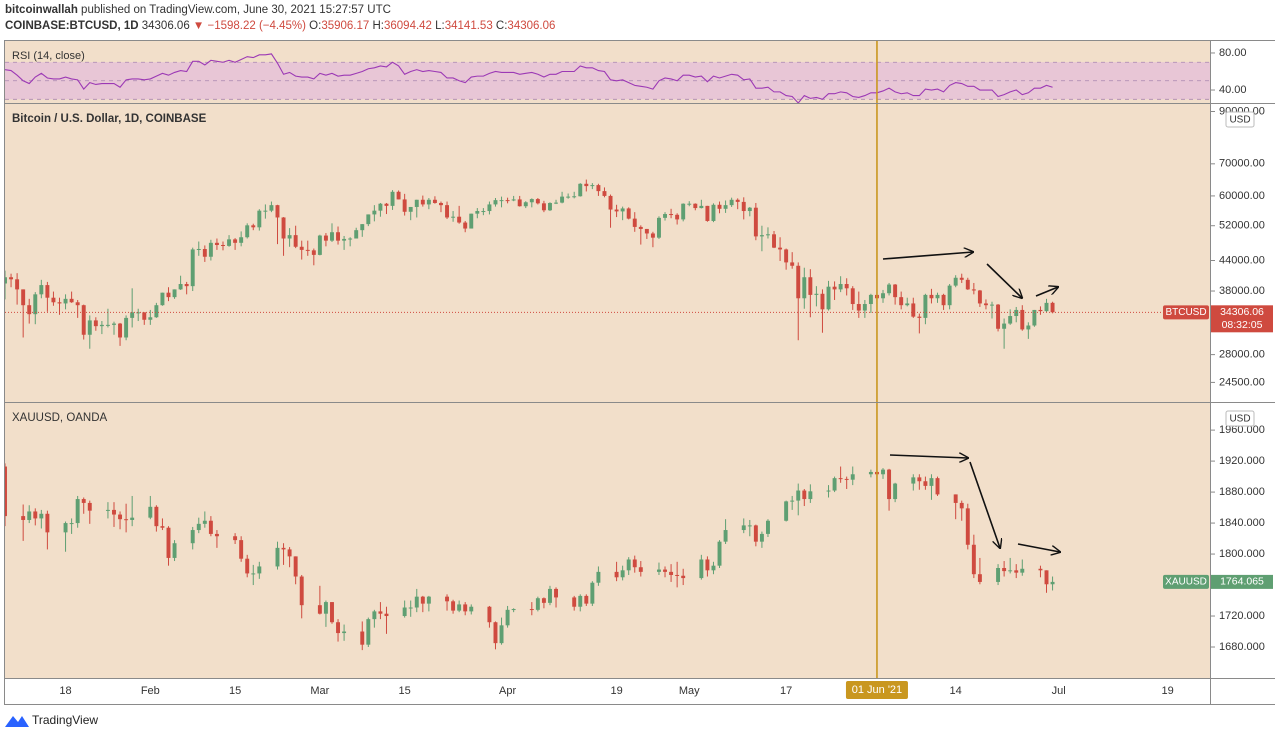 Image resolution: width=1275 pixels, height=733 pixels. Describe the element at coordinates (956, 691) in the screenshot. I see `x-tick-label: 14` at that location.